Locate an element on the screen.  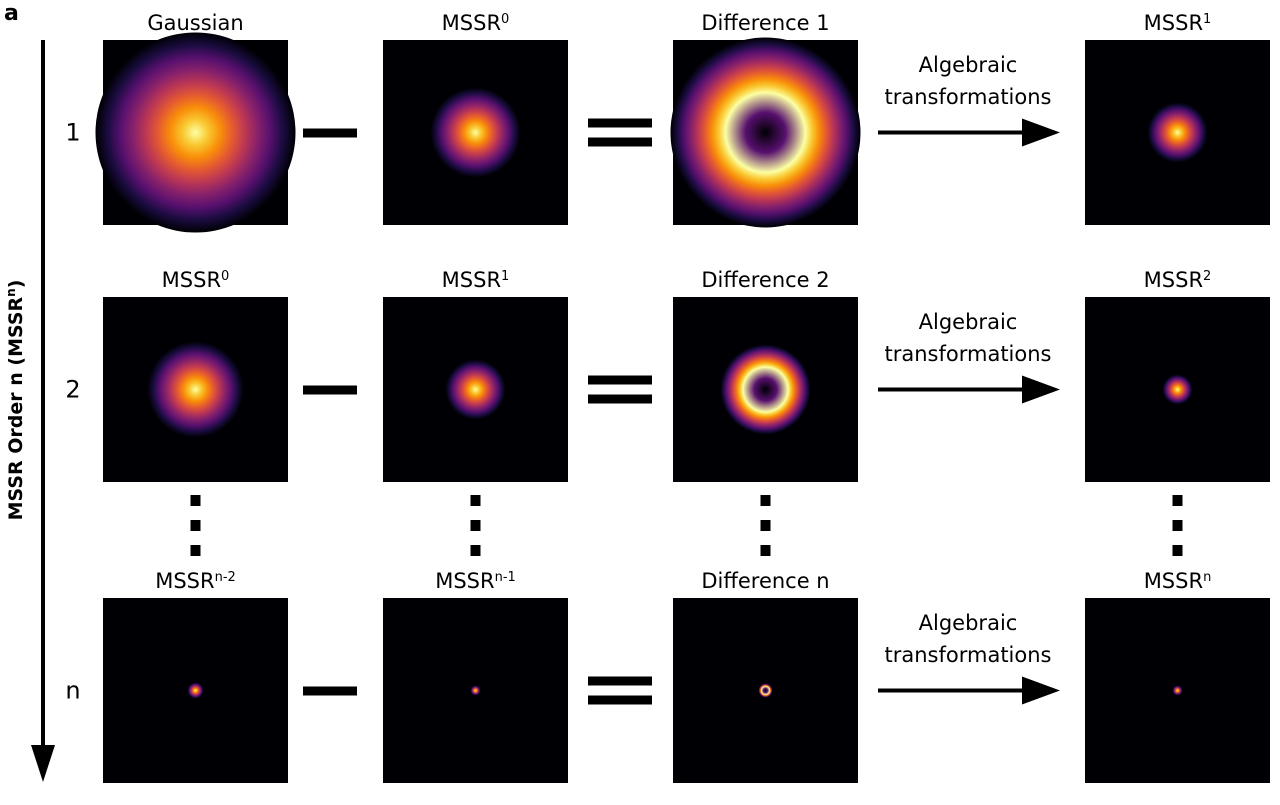
panel-title: Difference 1 is located at coordinates (765, 23).